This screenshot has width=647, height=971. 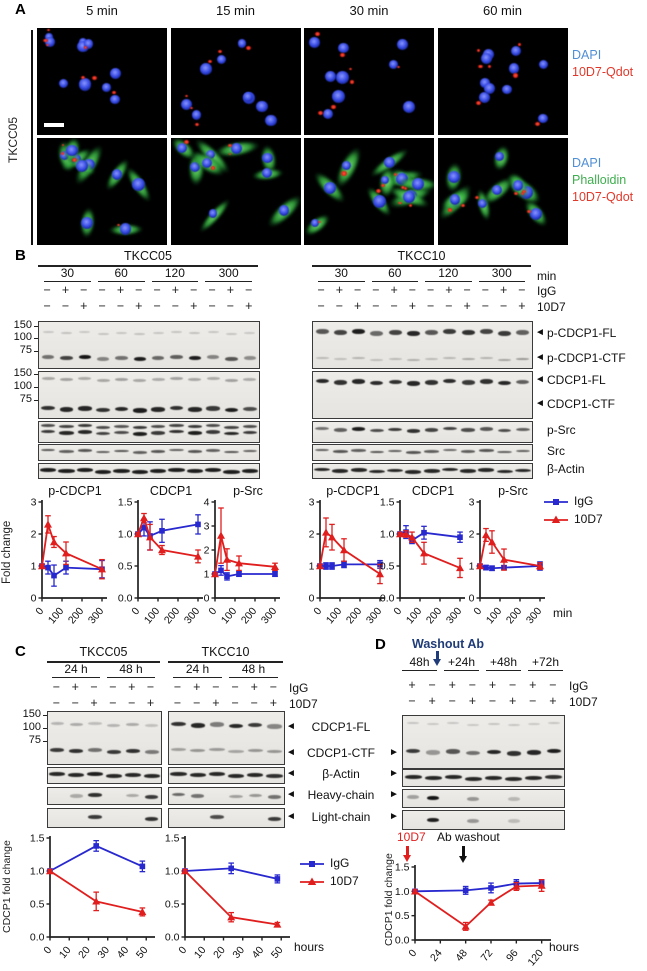 I want to click on micro-image, so click(x=369, y=81).